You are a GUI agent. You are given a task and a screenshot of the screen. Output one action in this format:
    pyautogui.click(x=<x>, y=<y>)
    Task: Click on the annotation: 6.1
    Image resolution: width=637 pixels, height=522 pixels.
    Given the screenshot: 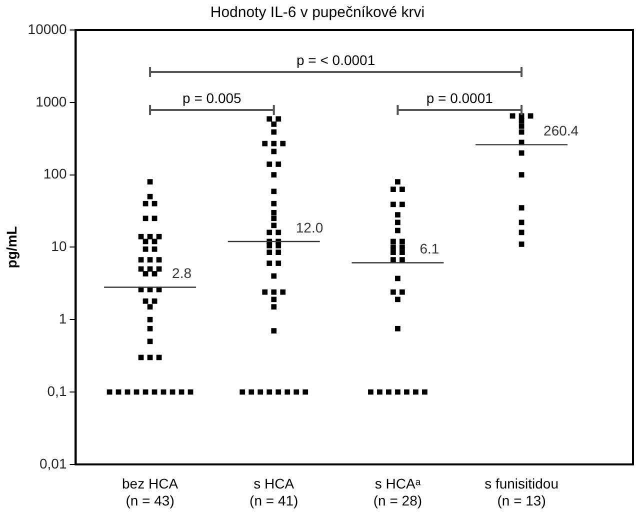 What is the action you would take?
    pyautogui.click(x=430, y=248)
    